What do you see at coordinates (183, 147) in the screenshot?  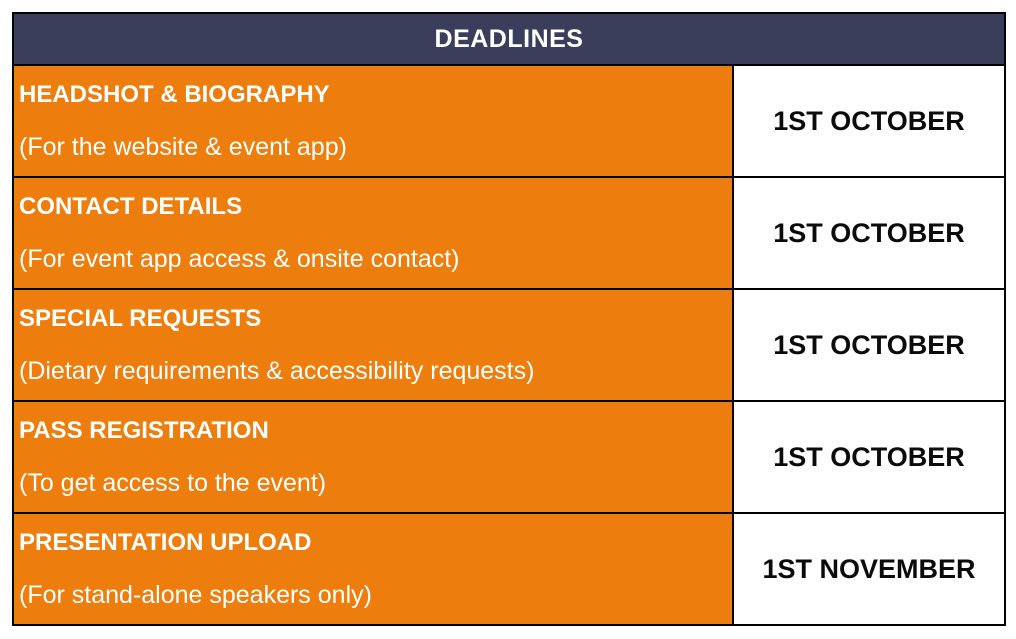 I see `task-subtitle: (For the website & event app)` at bounding box center [183, 147].